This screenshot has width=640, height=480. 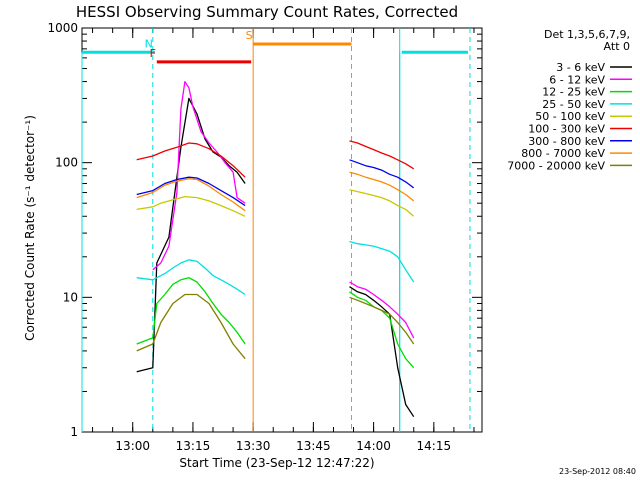 I want to click on legend-entry-label: 7000 - 20000 keV, so click(x=556, y=165).